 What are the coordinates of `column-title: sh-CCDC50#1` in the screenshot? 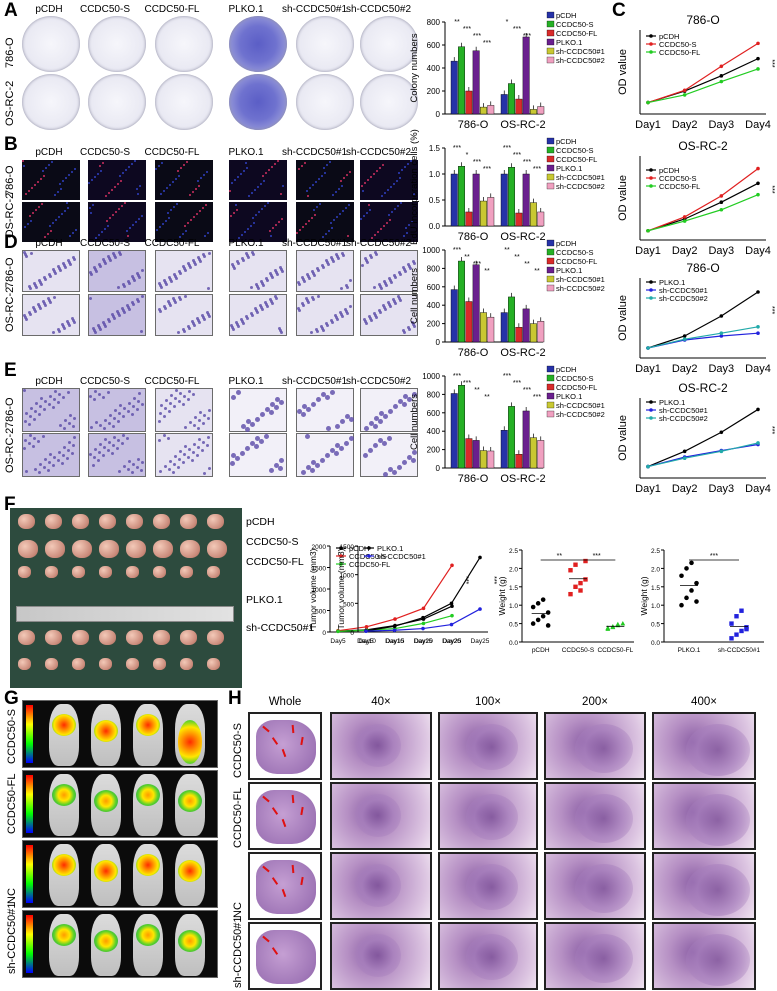 It's located at (315, 9).